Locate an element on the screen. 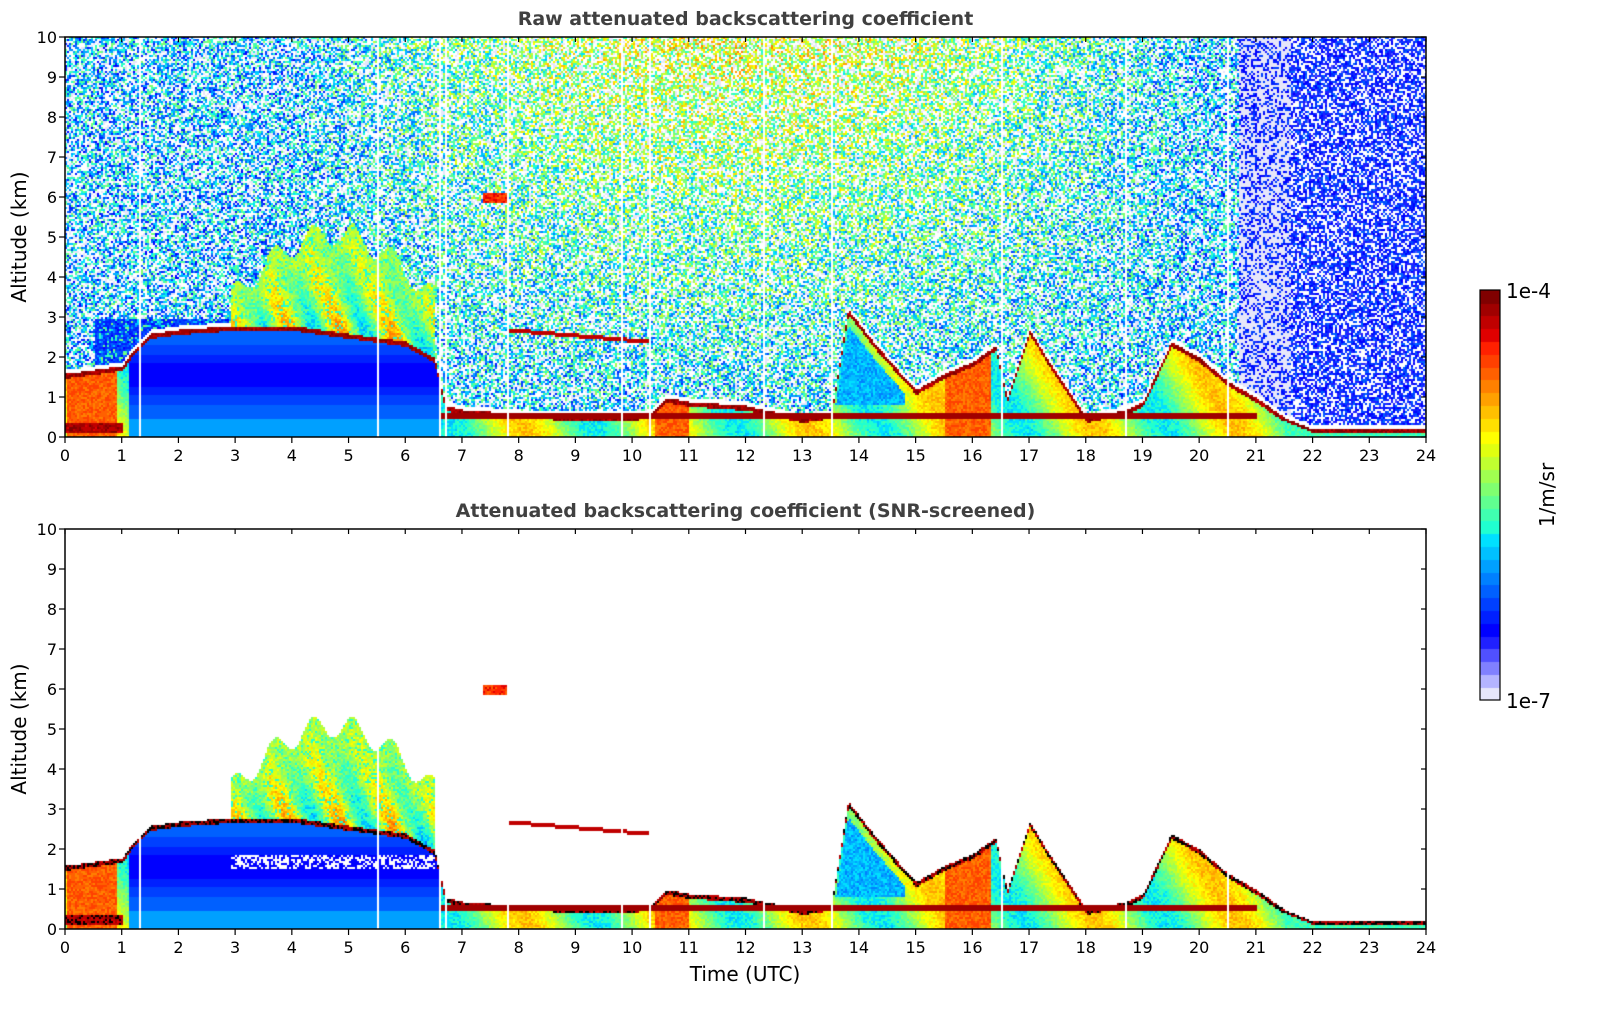  x-axis-label: Time (UTC) is located at coordinates (745, 974).